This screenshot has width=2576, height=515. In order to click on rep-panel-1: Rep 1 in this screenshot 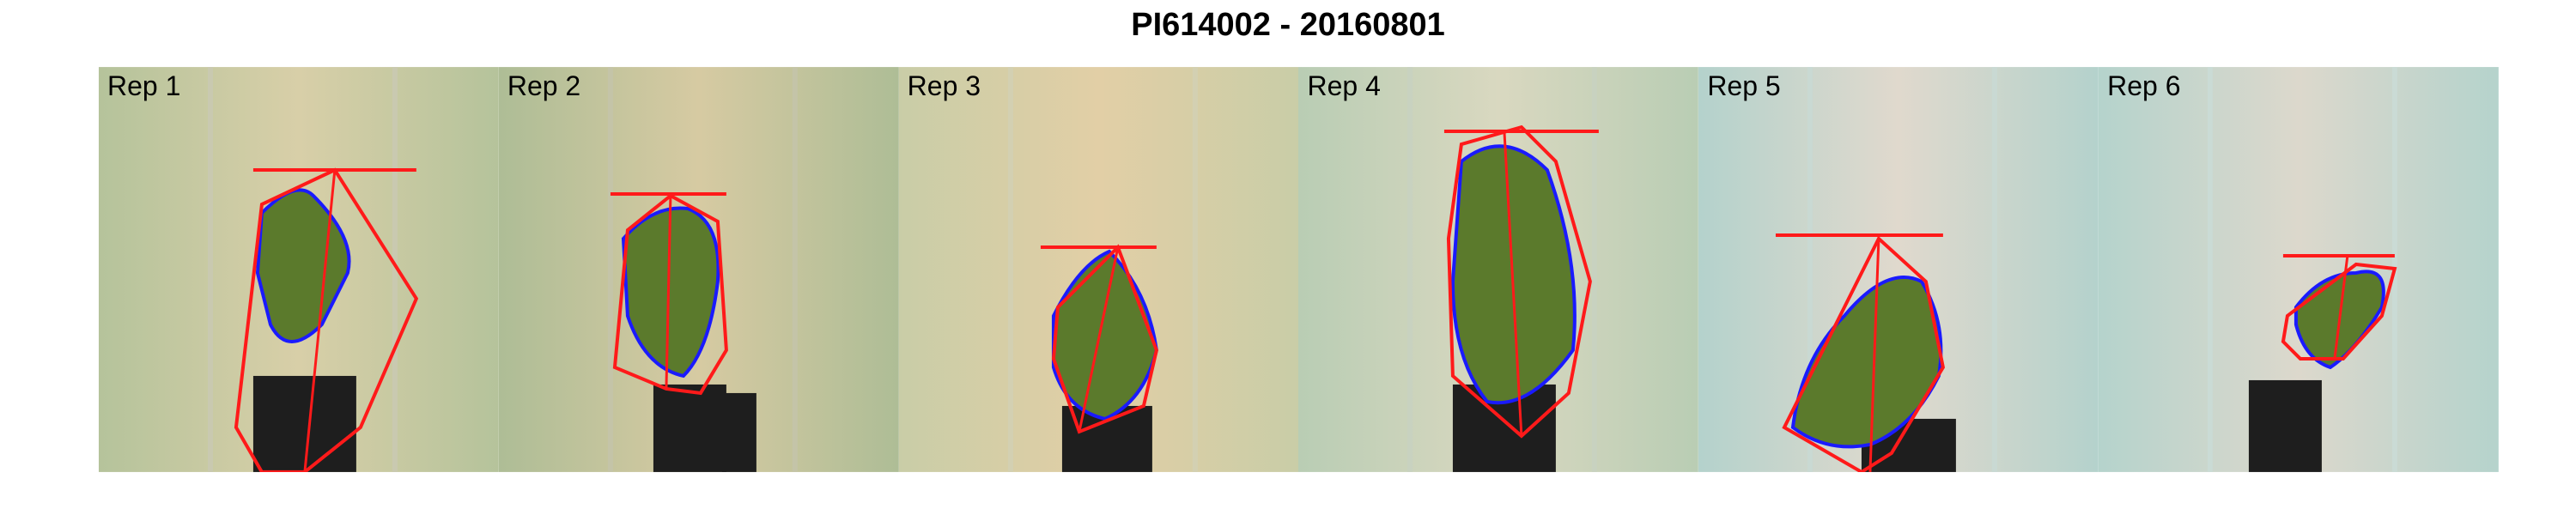, I will do `click(299, 269)`.